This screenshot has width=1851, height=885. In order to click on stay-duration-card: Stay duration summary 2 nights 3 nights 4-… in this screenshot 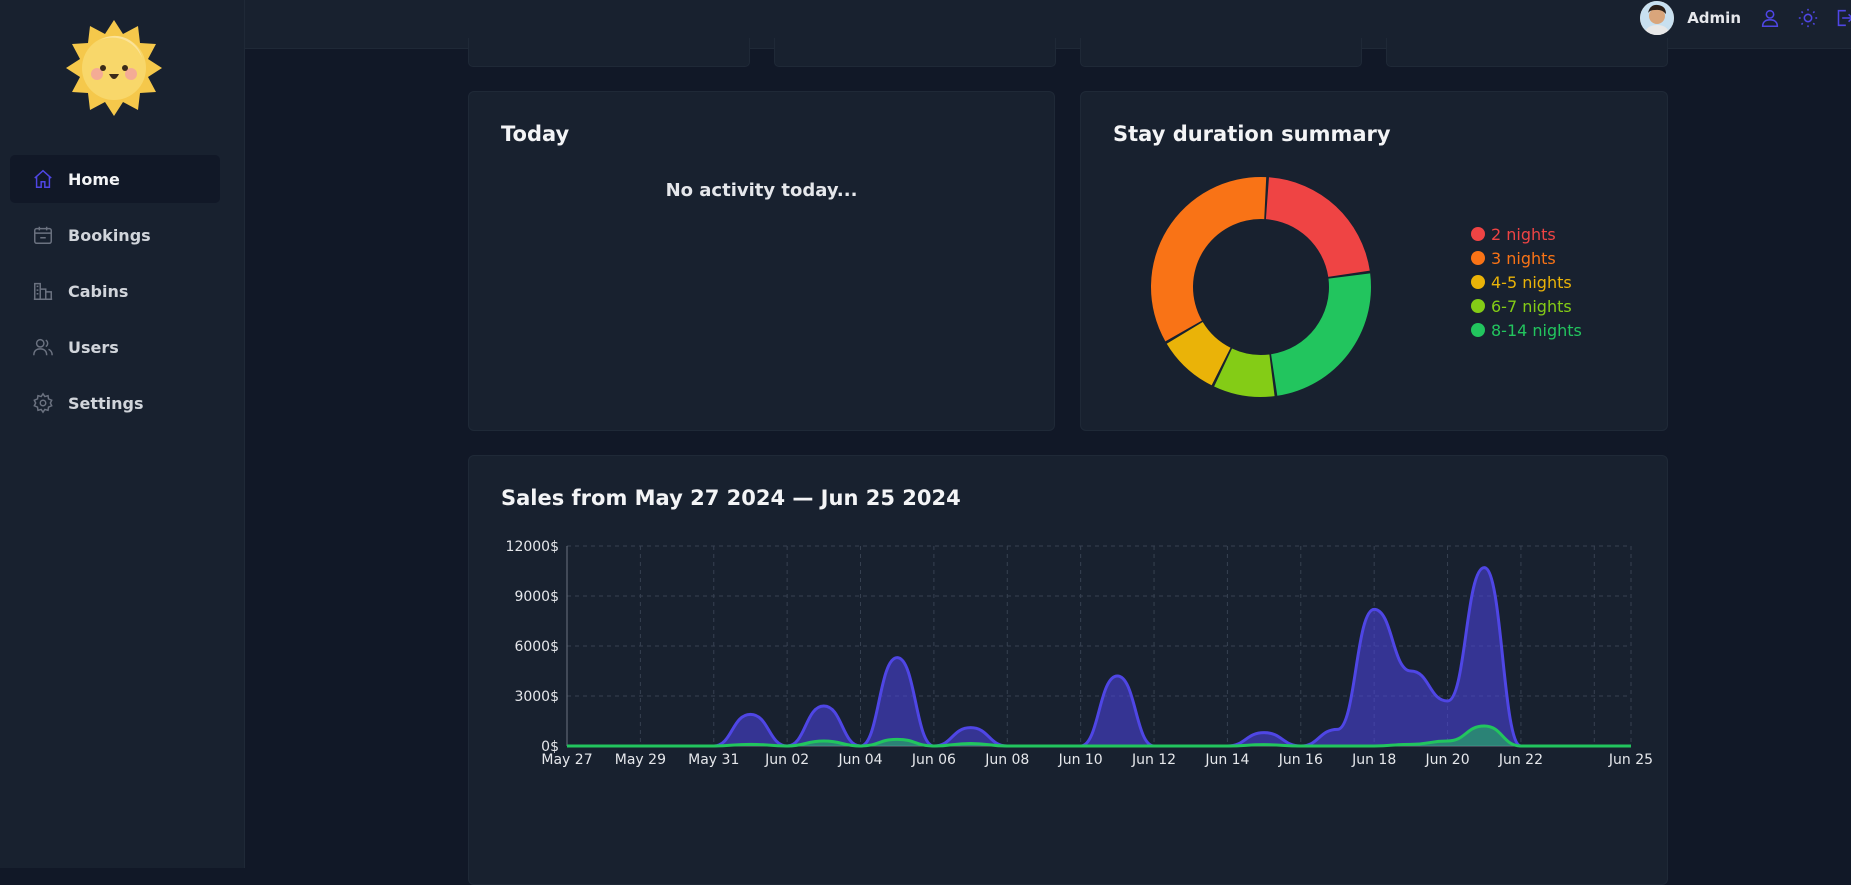, I will do `click(1374, 261)`.